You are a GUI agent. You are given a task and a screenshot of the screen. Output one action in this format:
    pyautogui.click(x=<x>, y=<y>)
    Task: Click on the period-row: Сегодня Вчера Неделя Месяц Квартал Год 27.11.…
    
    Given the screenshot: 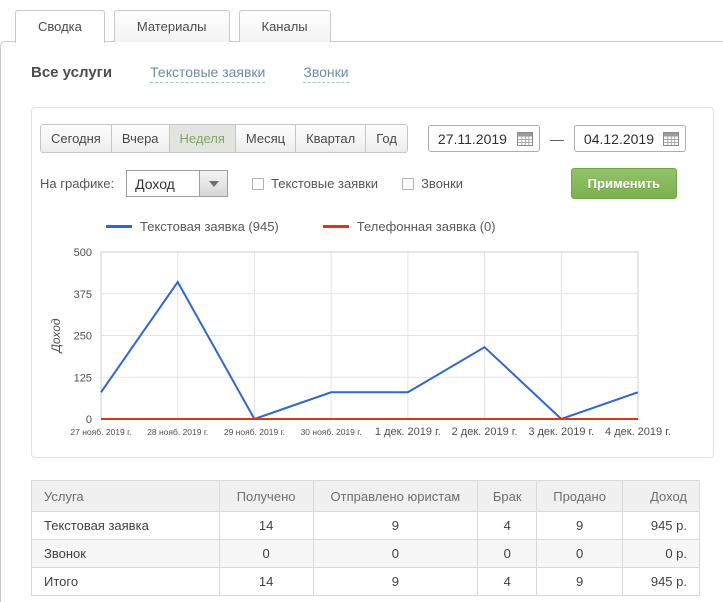 What is the action you would take?
    pyautogui.click(x=376, y=138)
    